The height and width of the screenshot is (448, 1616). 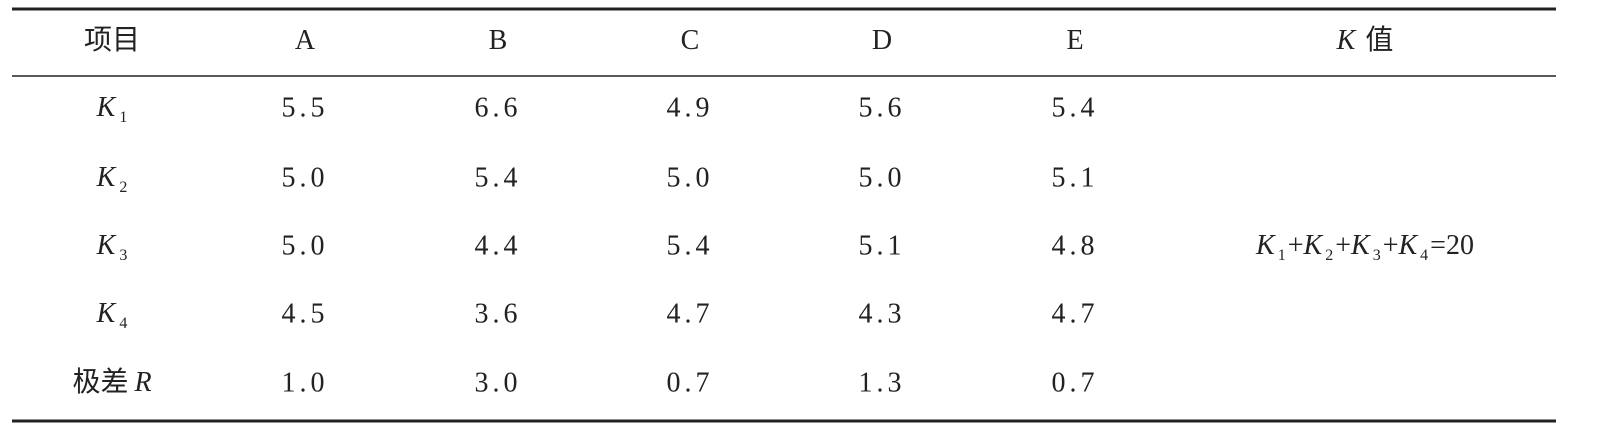 What do you see at coordinates (1075, 245) in the screenshot?
I see `cell-value: 4.8` at bounding box center [1075, 245].